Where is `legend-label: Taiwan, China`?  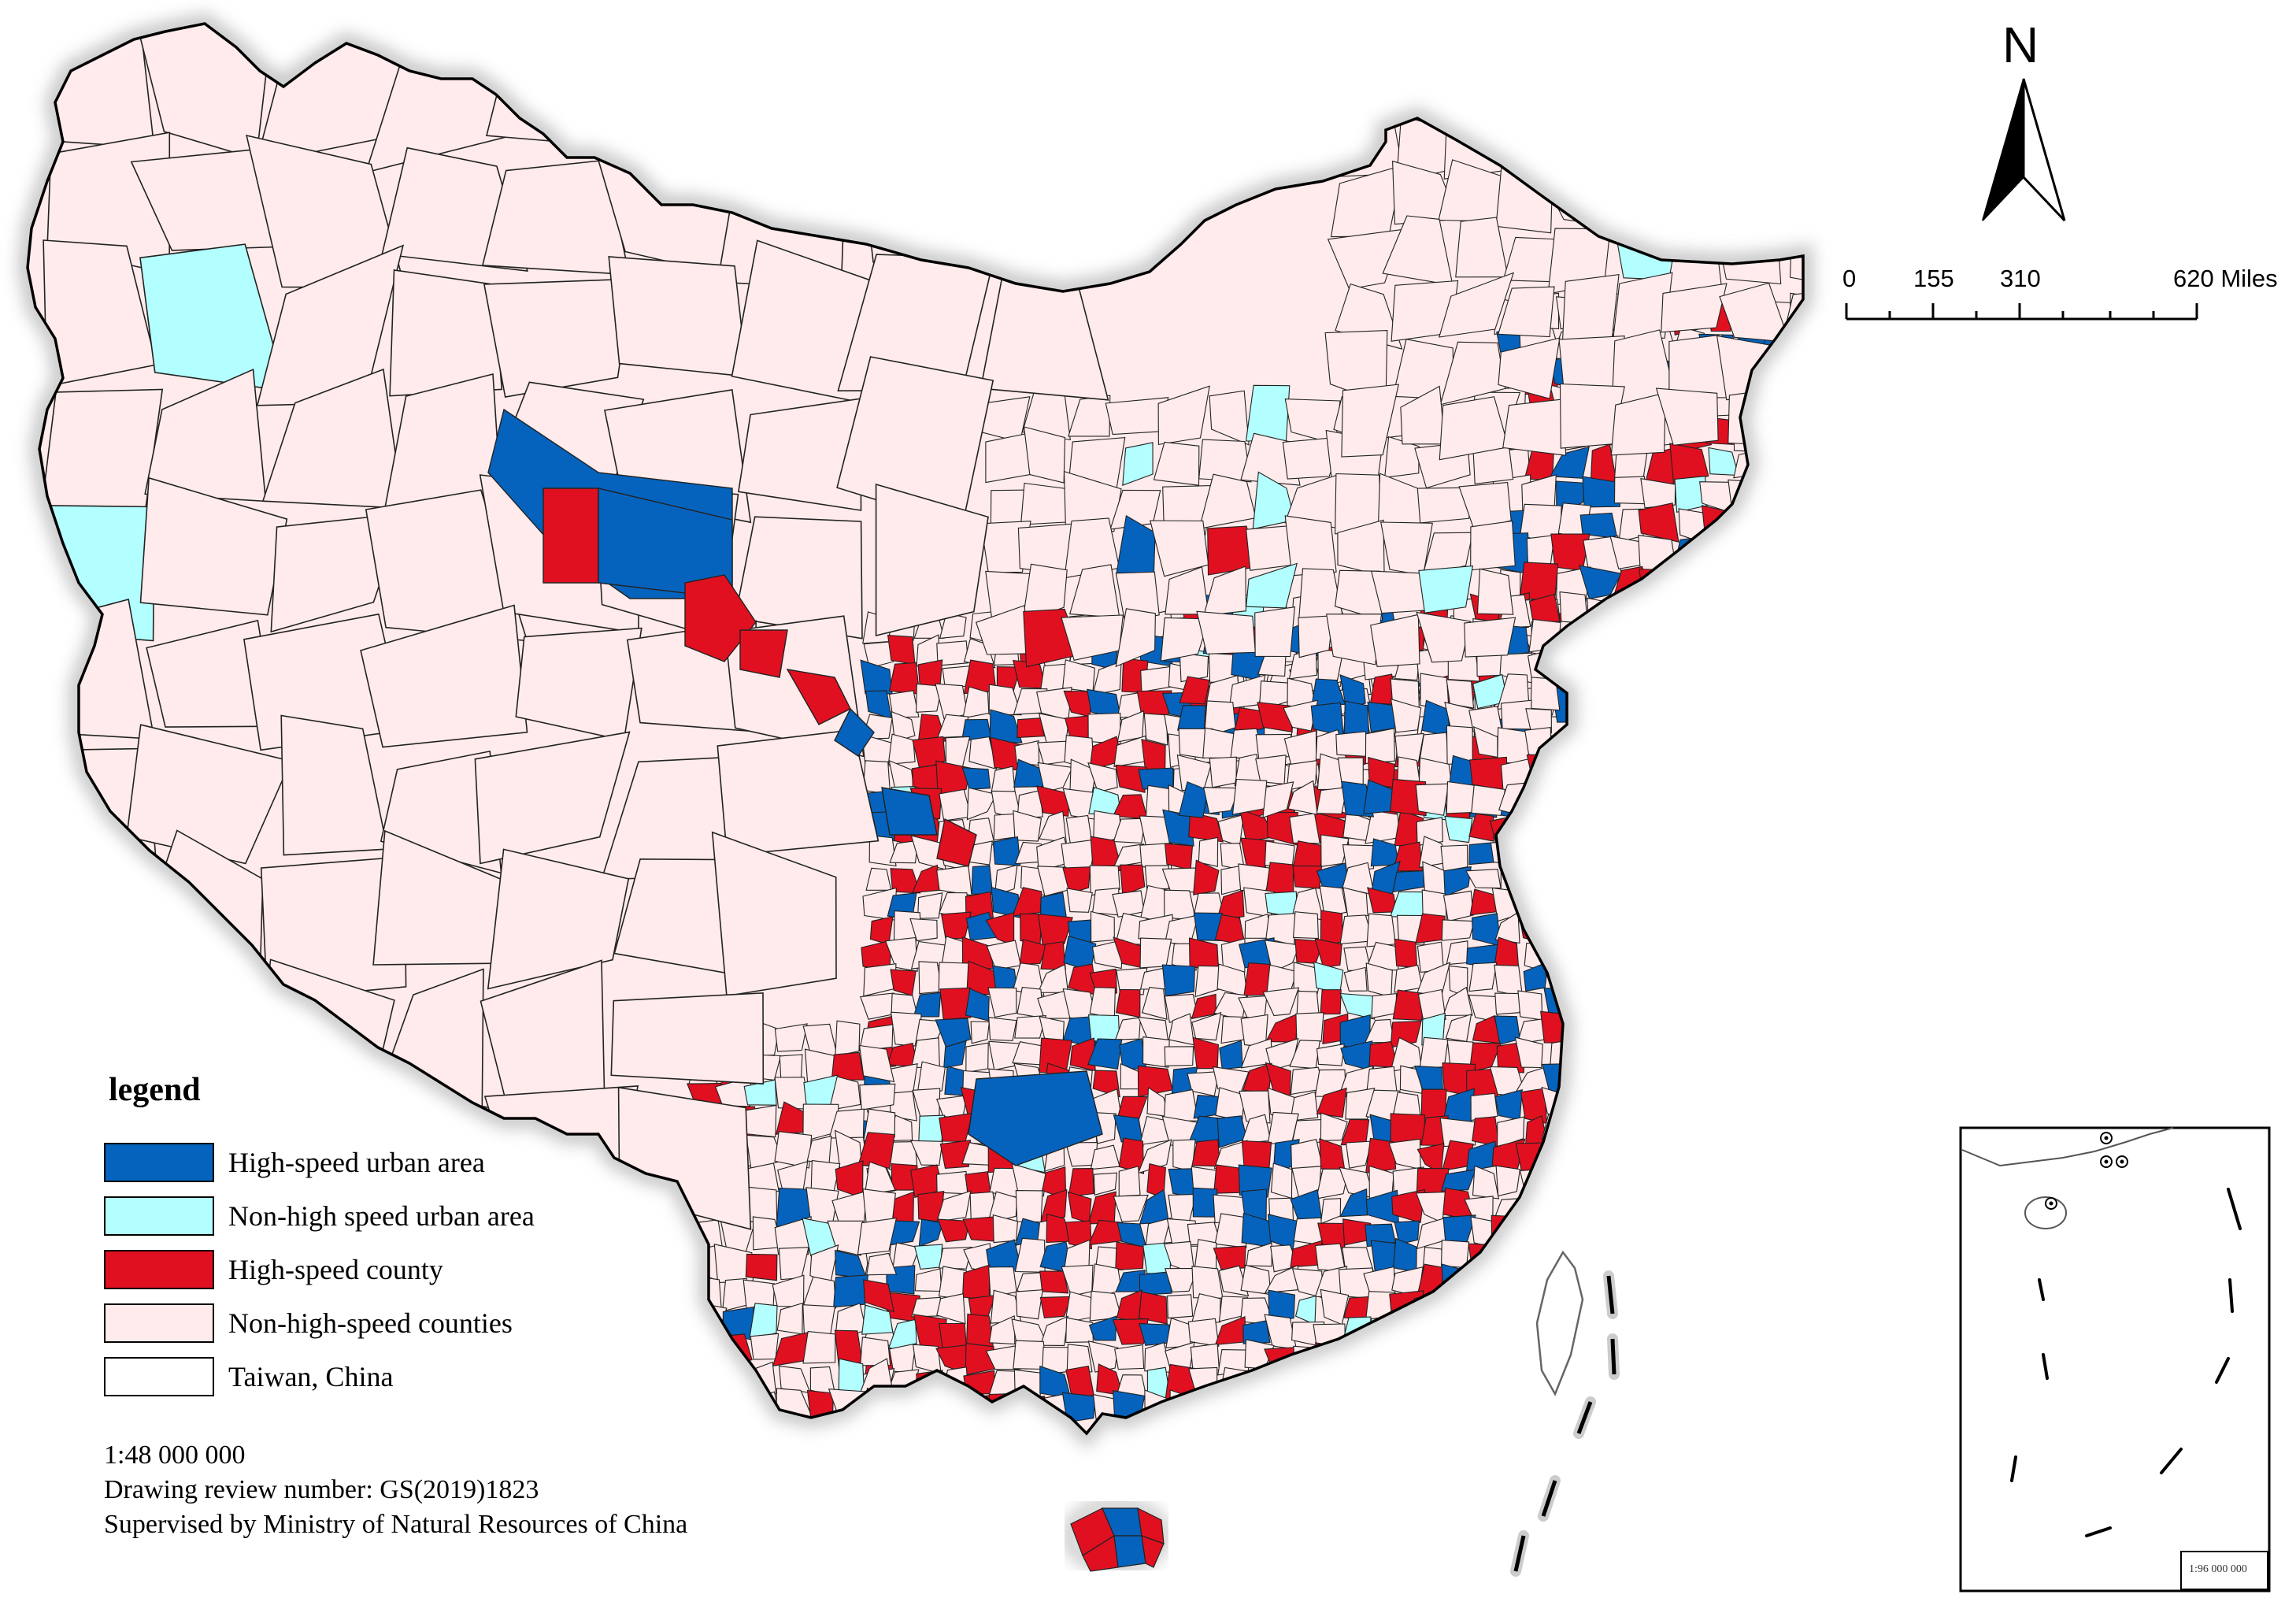
legend-label: Taiwan, China is located at coordinates (311, 1376).